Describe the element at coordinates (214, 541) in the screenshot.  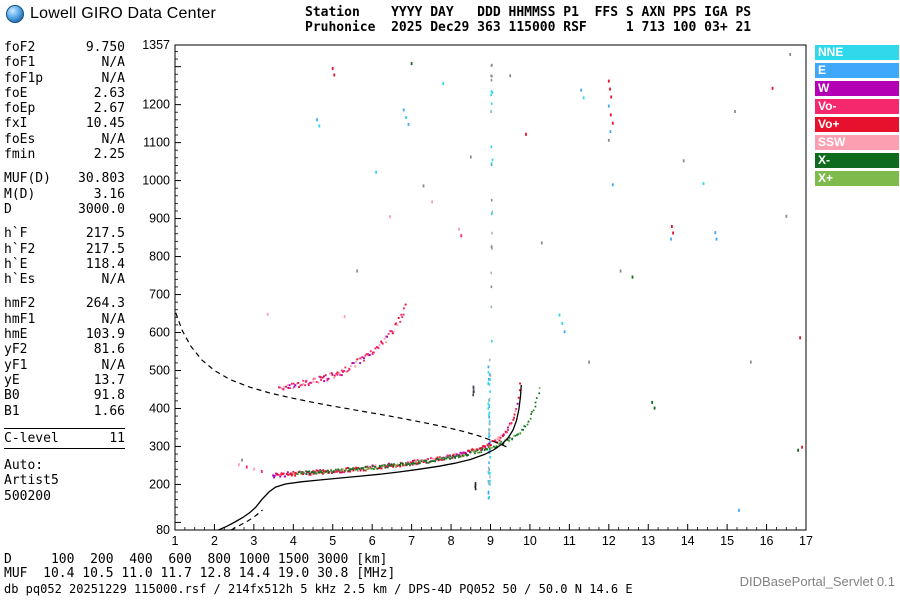
I see `svg-text: 2` at that location.